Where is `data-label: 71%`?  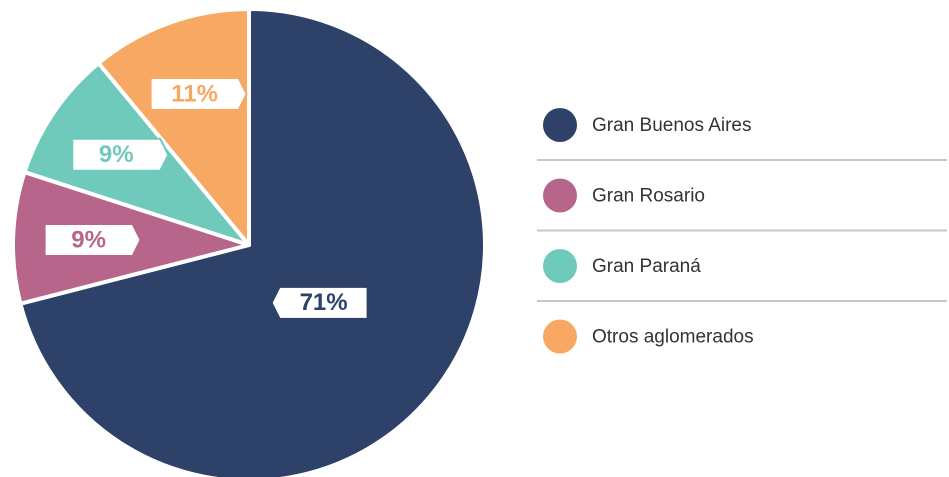 data-label: 71% is located at coordinates (324, 302).